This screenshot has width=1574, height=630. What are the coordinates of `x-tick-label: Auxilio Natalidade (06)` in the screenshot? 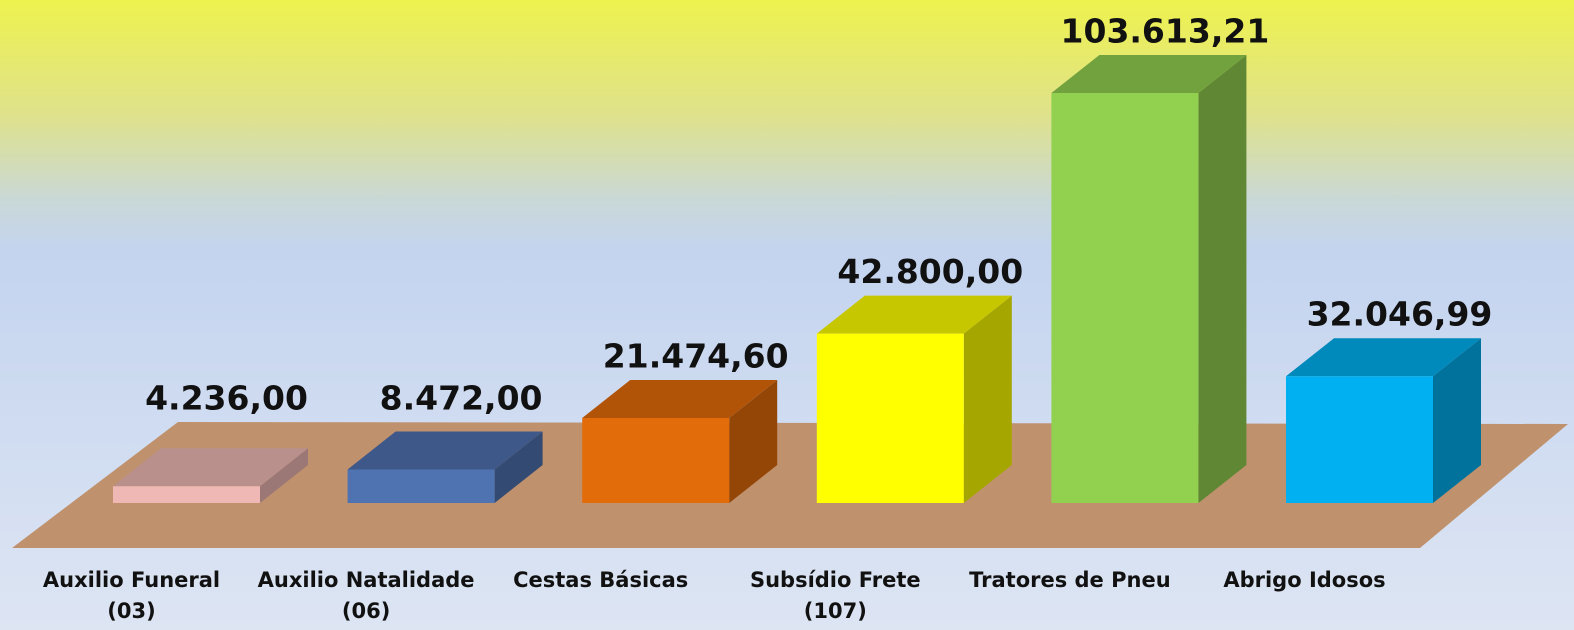 It's located at (366, 595).